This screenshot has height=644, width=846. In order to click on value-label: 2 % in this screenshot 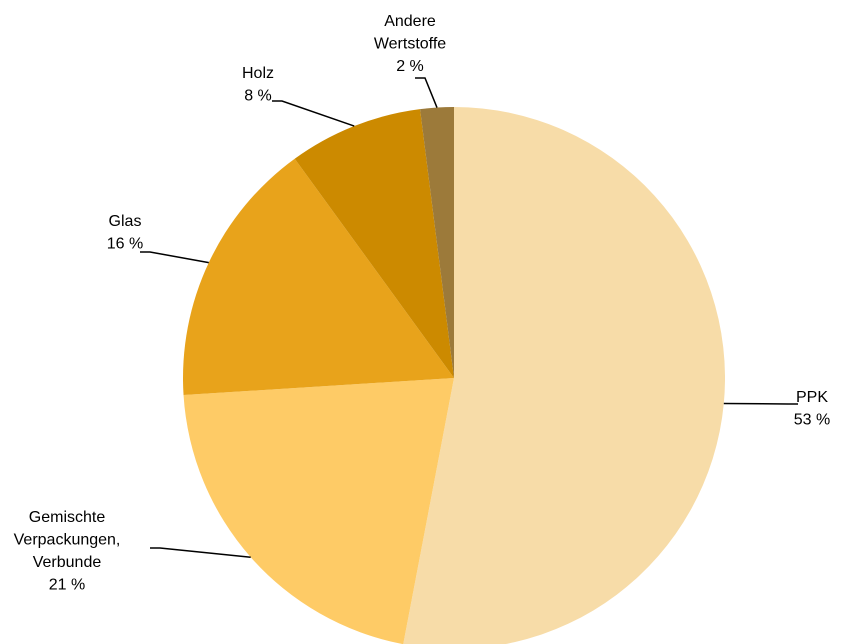, I will do `click(410, 66)`.